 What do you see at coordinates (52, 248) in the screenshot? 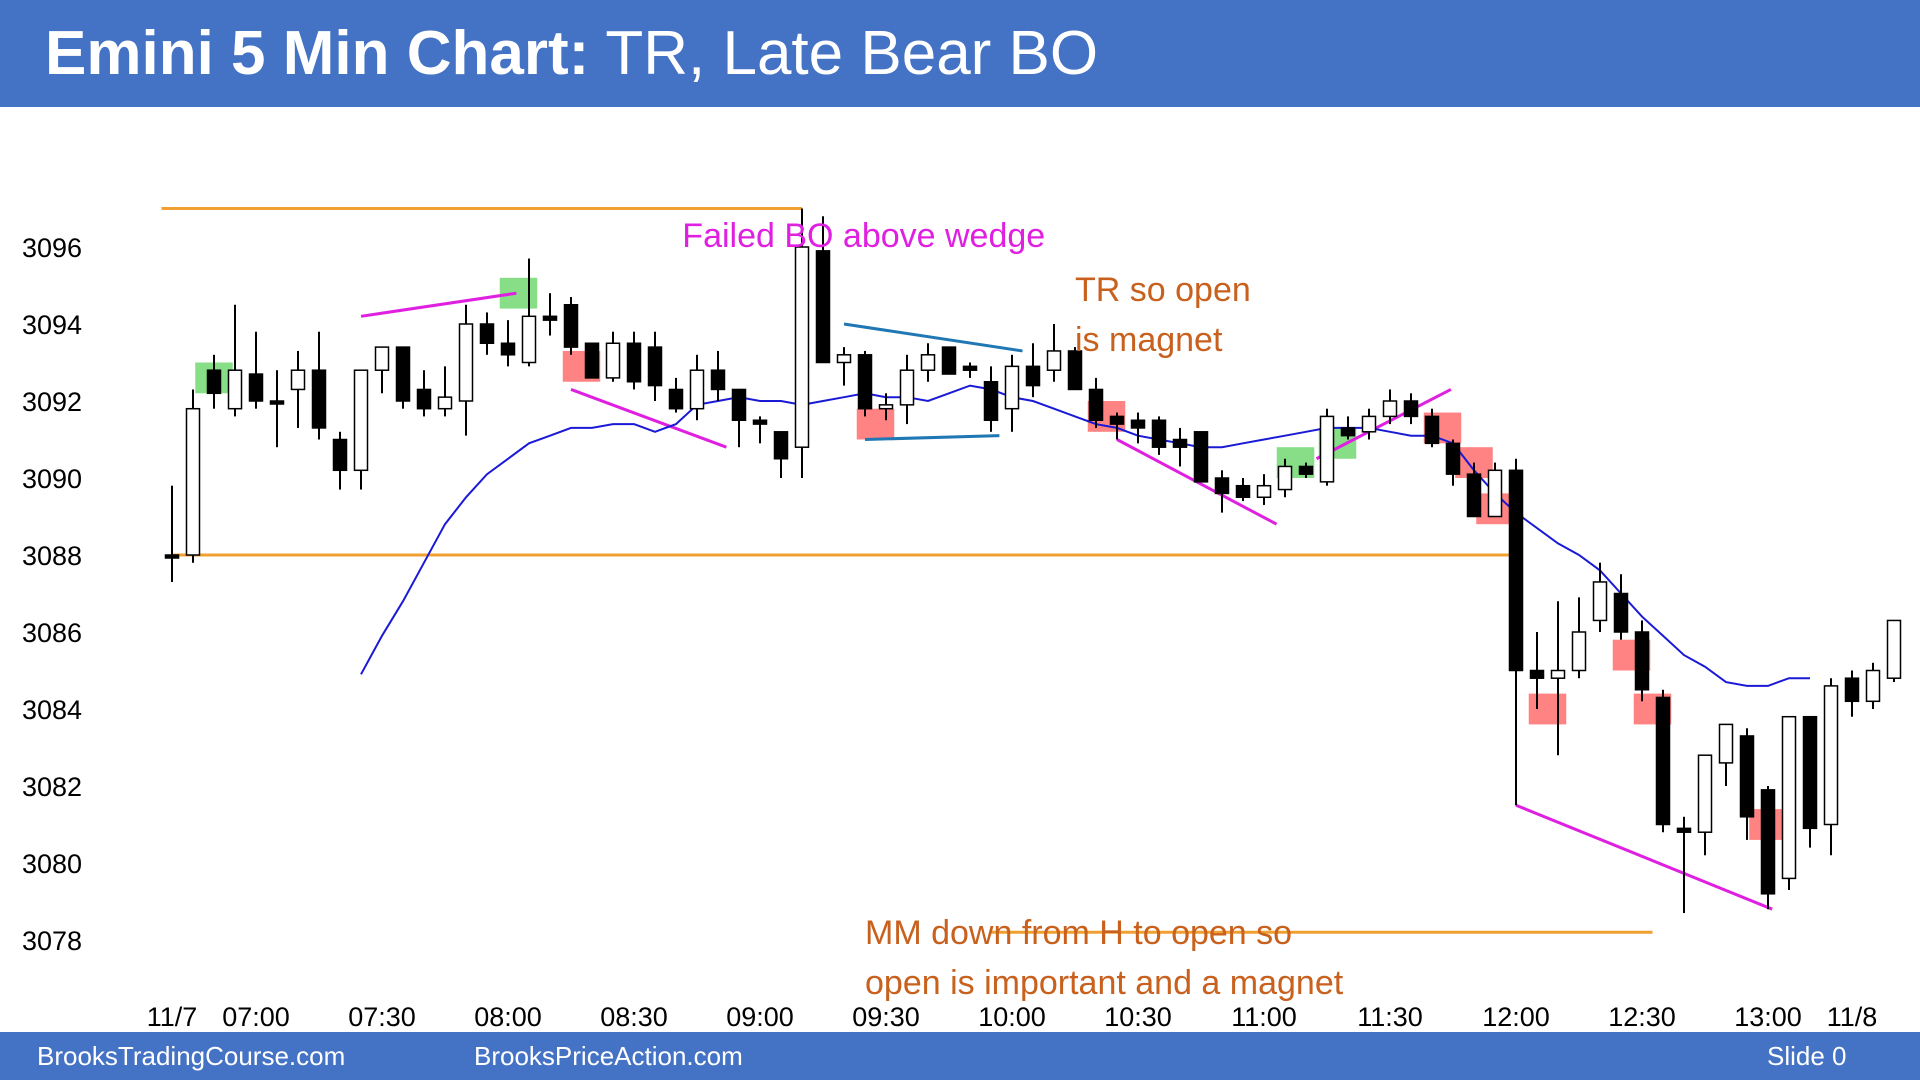
I see `y-tick-label: 3096` at bounding box center [52, 248].